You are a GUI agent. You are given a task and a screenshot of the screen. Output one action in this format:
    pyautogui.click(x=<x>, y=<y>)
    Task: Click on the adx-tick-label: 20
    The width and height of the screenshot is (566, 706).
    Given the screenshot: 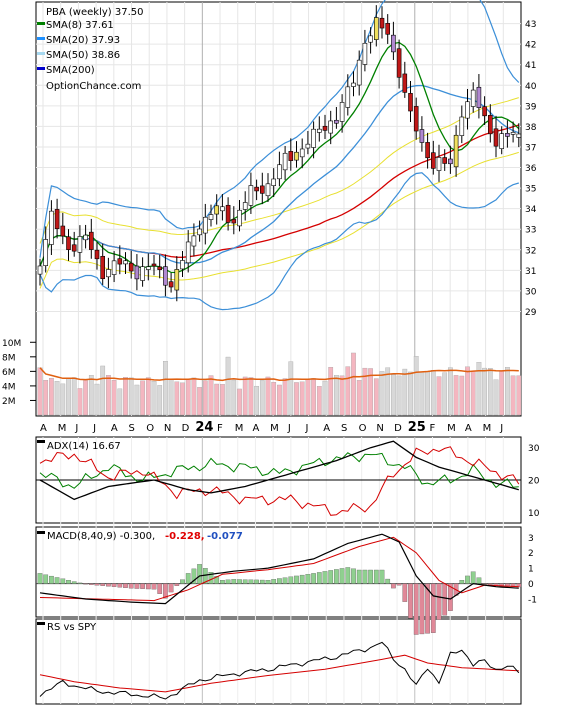 What is the action you would take?
    pyautogui.click(x=534, y=482)
    